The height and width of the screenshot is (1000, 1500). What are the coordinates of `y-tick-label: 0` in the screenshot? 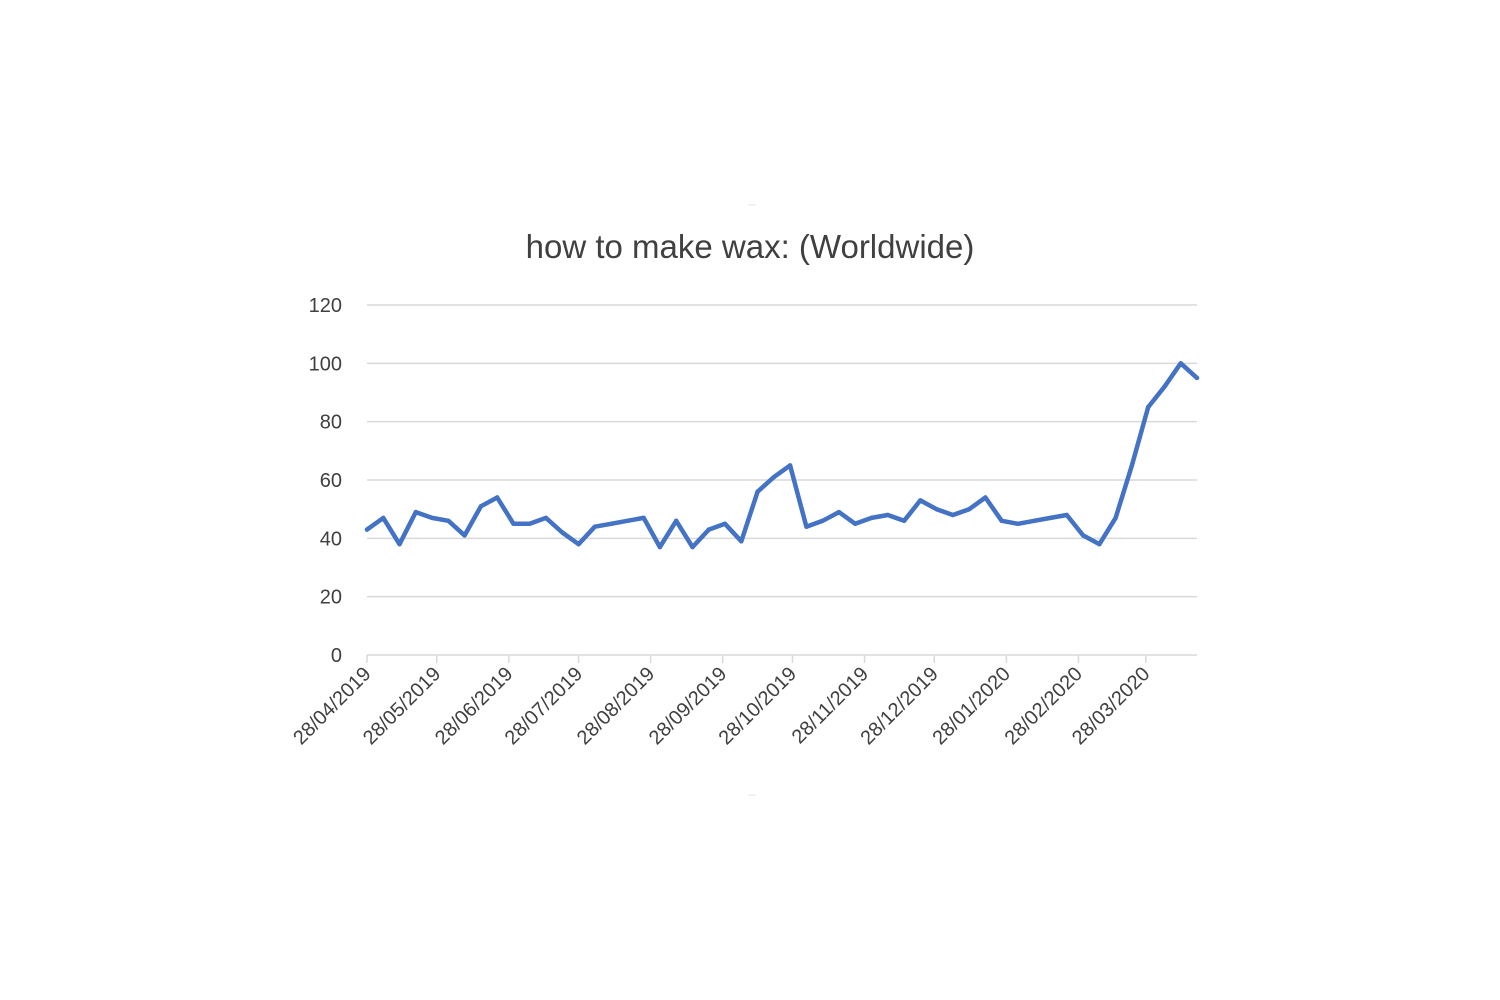 It's located at (336, 656).